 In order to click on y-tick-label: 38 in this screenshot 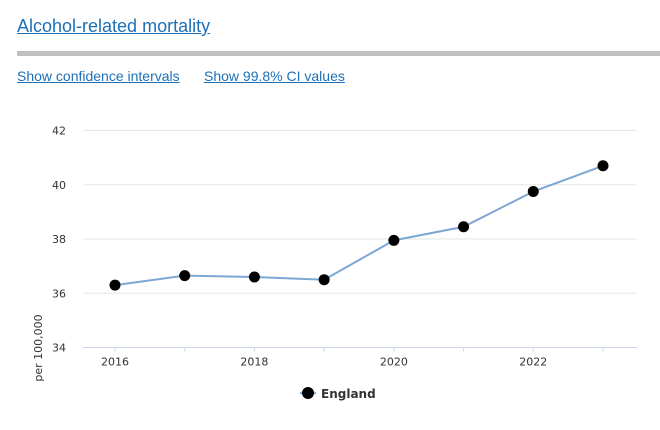, I will do `click(59, 239)`.